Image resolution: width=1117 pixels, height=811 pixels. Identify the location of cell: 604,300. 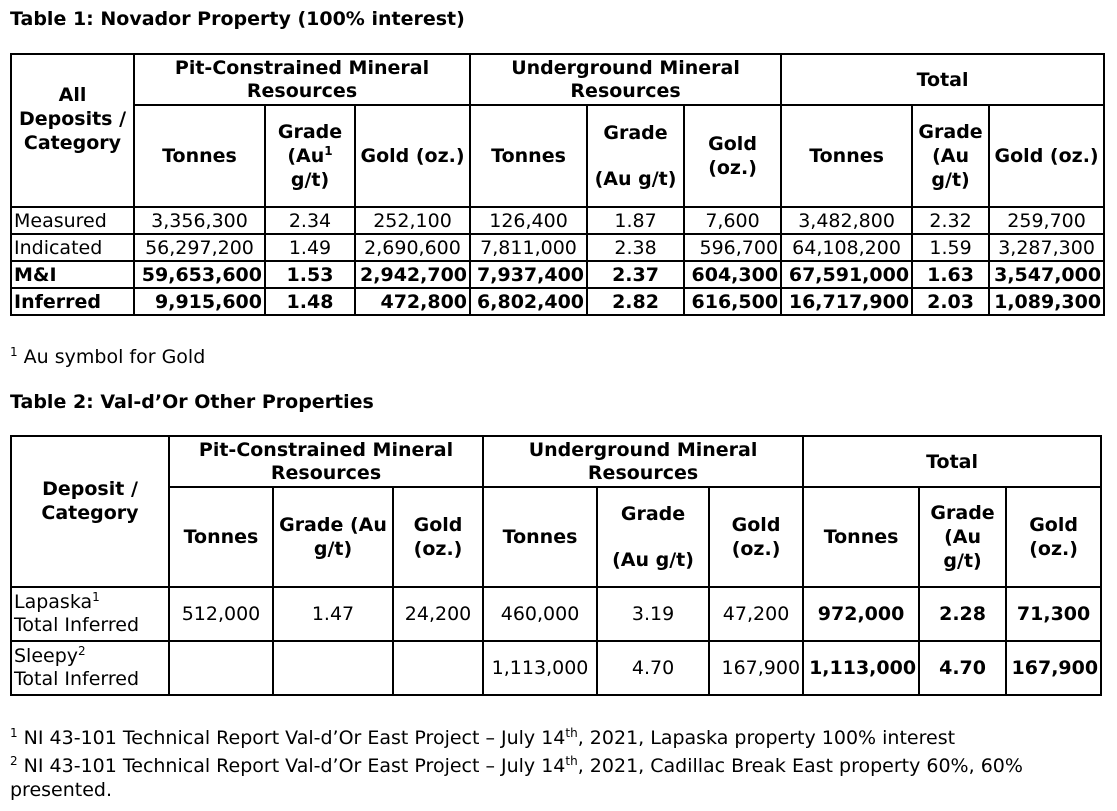
(733, 274).